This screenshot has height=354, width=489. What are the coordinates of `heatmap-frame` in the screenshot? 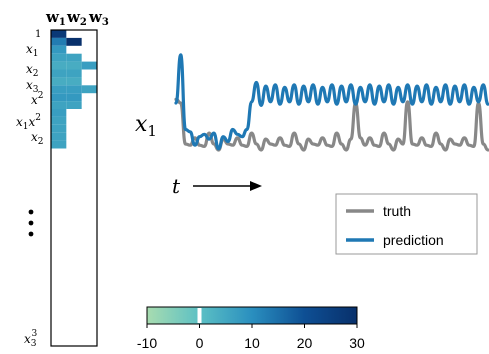 It's located at (74, 188).